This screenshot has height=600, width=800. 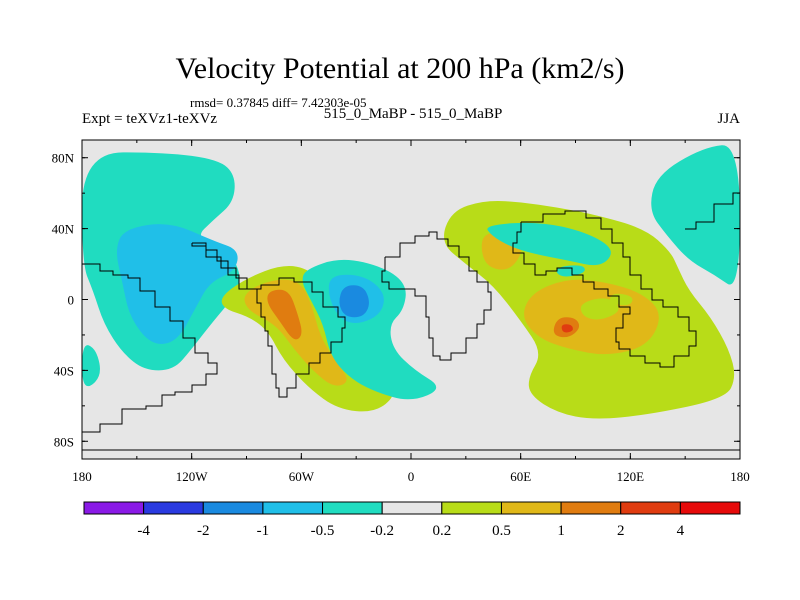 What do you see at coordinates (150, 119) in the screenshot?
I see `experiment-label: Expt = teXVz1-teXVz` at bounding box center [150, 119].